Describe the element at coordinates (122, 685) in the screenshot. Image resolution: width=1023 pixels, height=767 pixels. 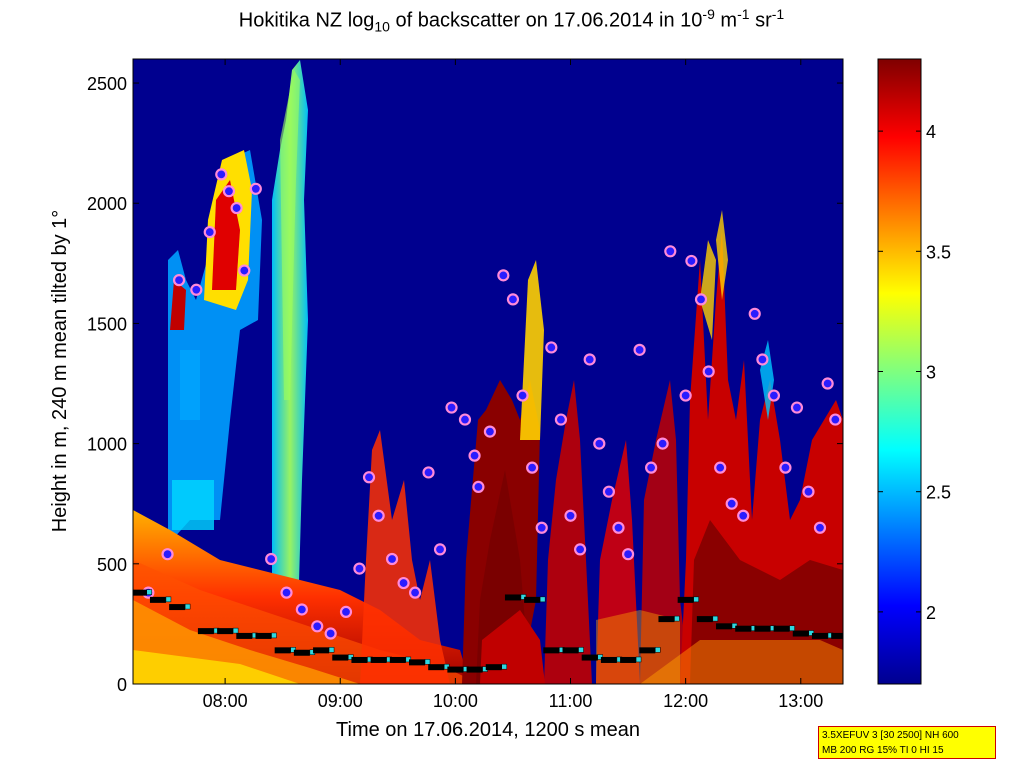
I see `y-tick-label: 0` at that location.